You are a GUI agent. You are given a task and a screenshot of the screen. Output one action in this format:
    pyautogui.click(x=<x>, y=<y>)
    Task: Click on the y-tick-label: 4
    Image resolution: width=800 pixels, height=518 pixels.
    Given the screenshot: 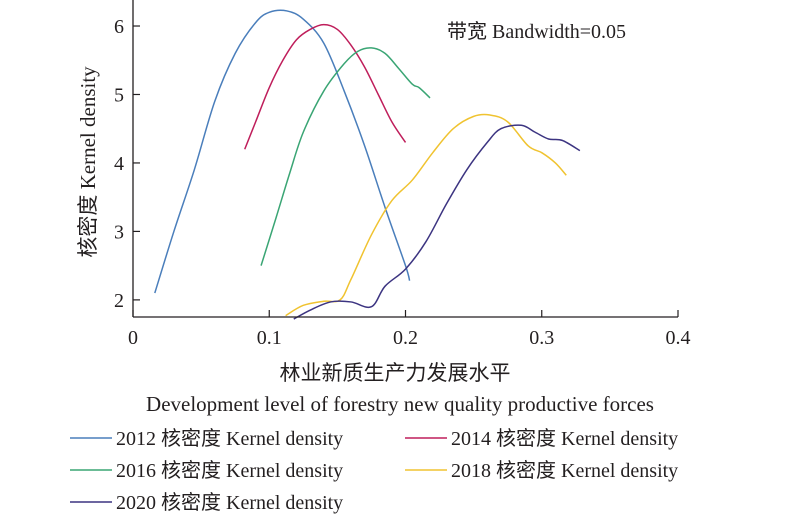 What is the action you would take?
    pyautogui.click(x=119, y=164)
    